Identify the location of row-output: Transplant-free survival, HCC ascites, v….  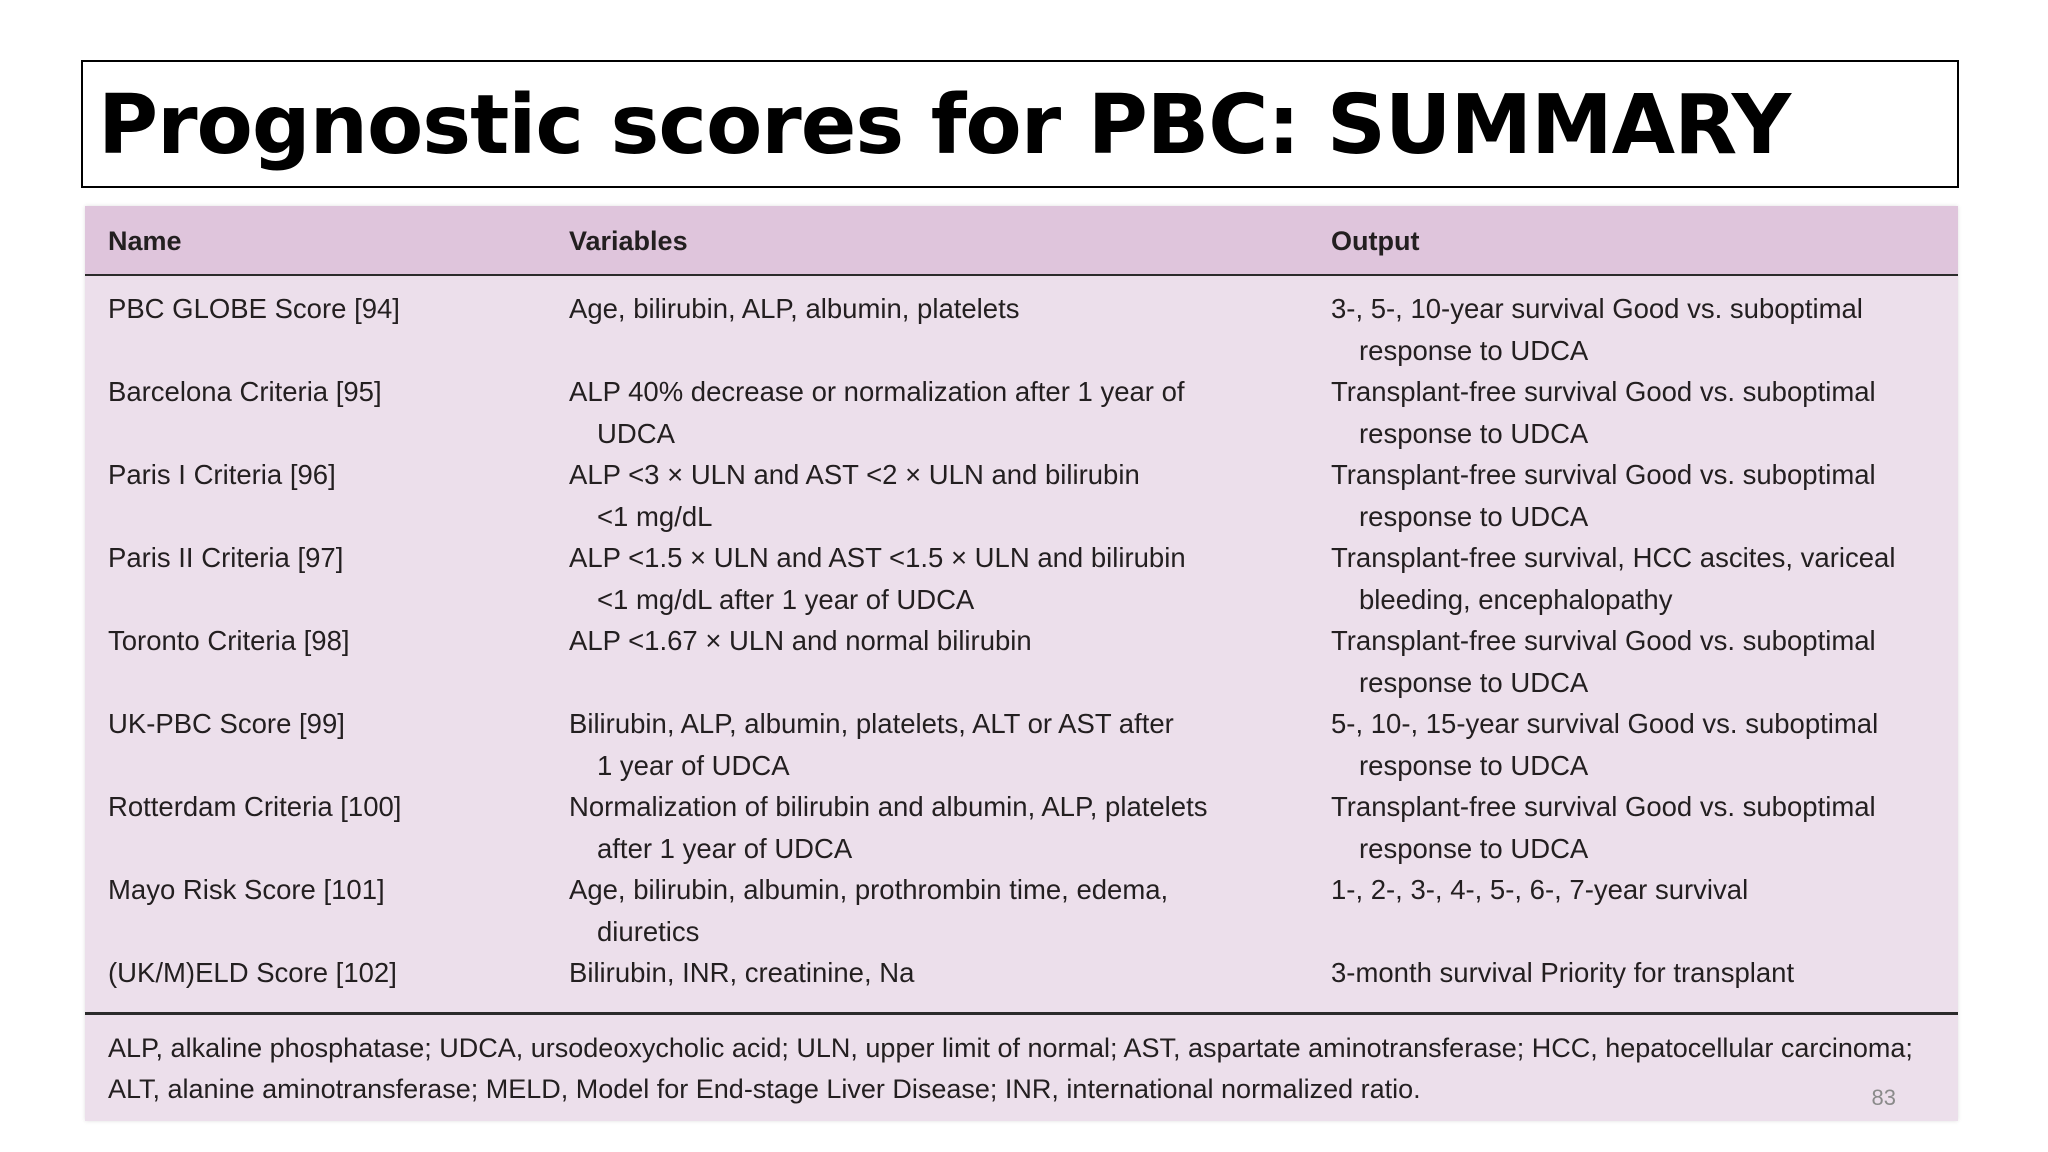
(1631, 578).